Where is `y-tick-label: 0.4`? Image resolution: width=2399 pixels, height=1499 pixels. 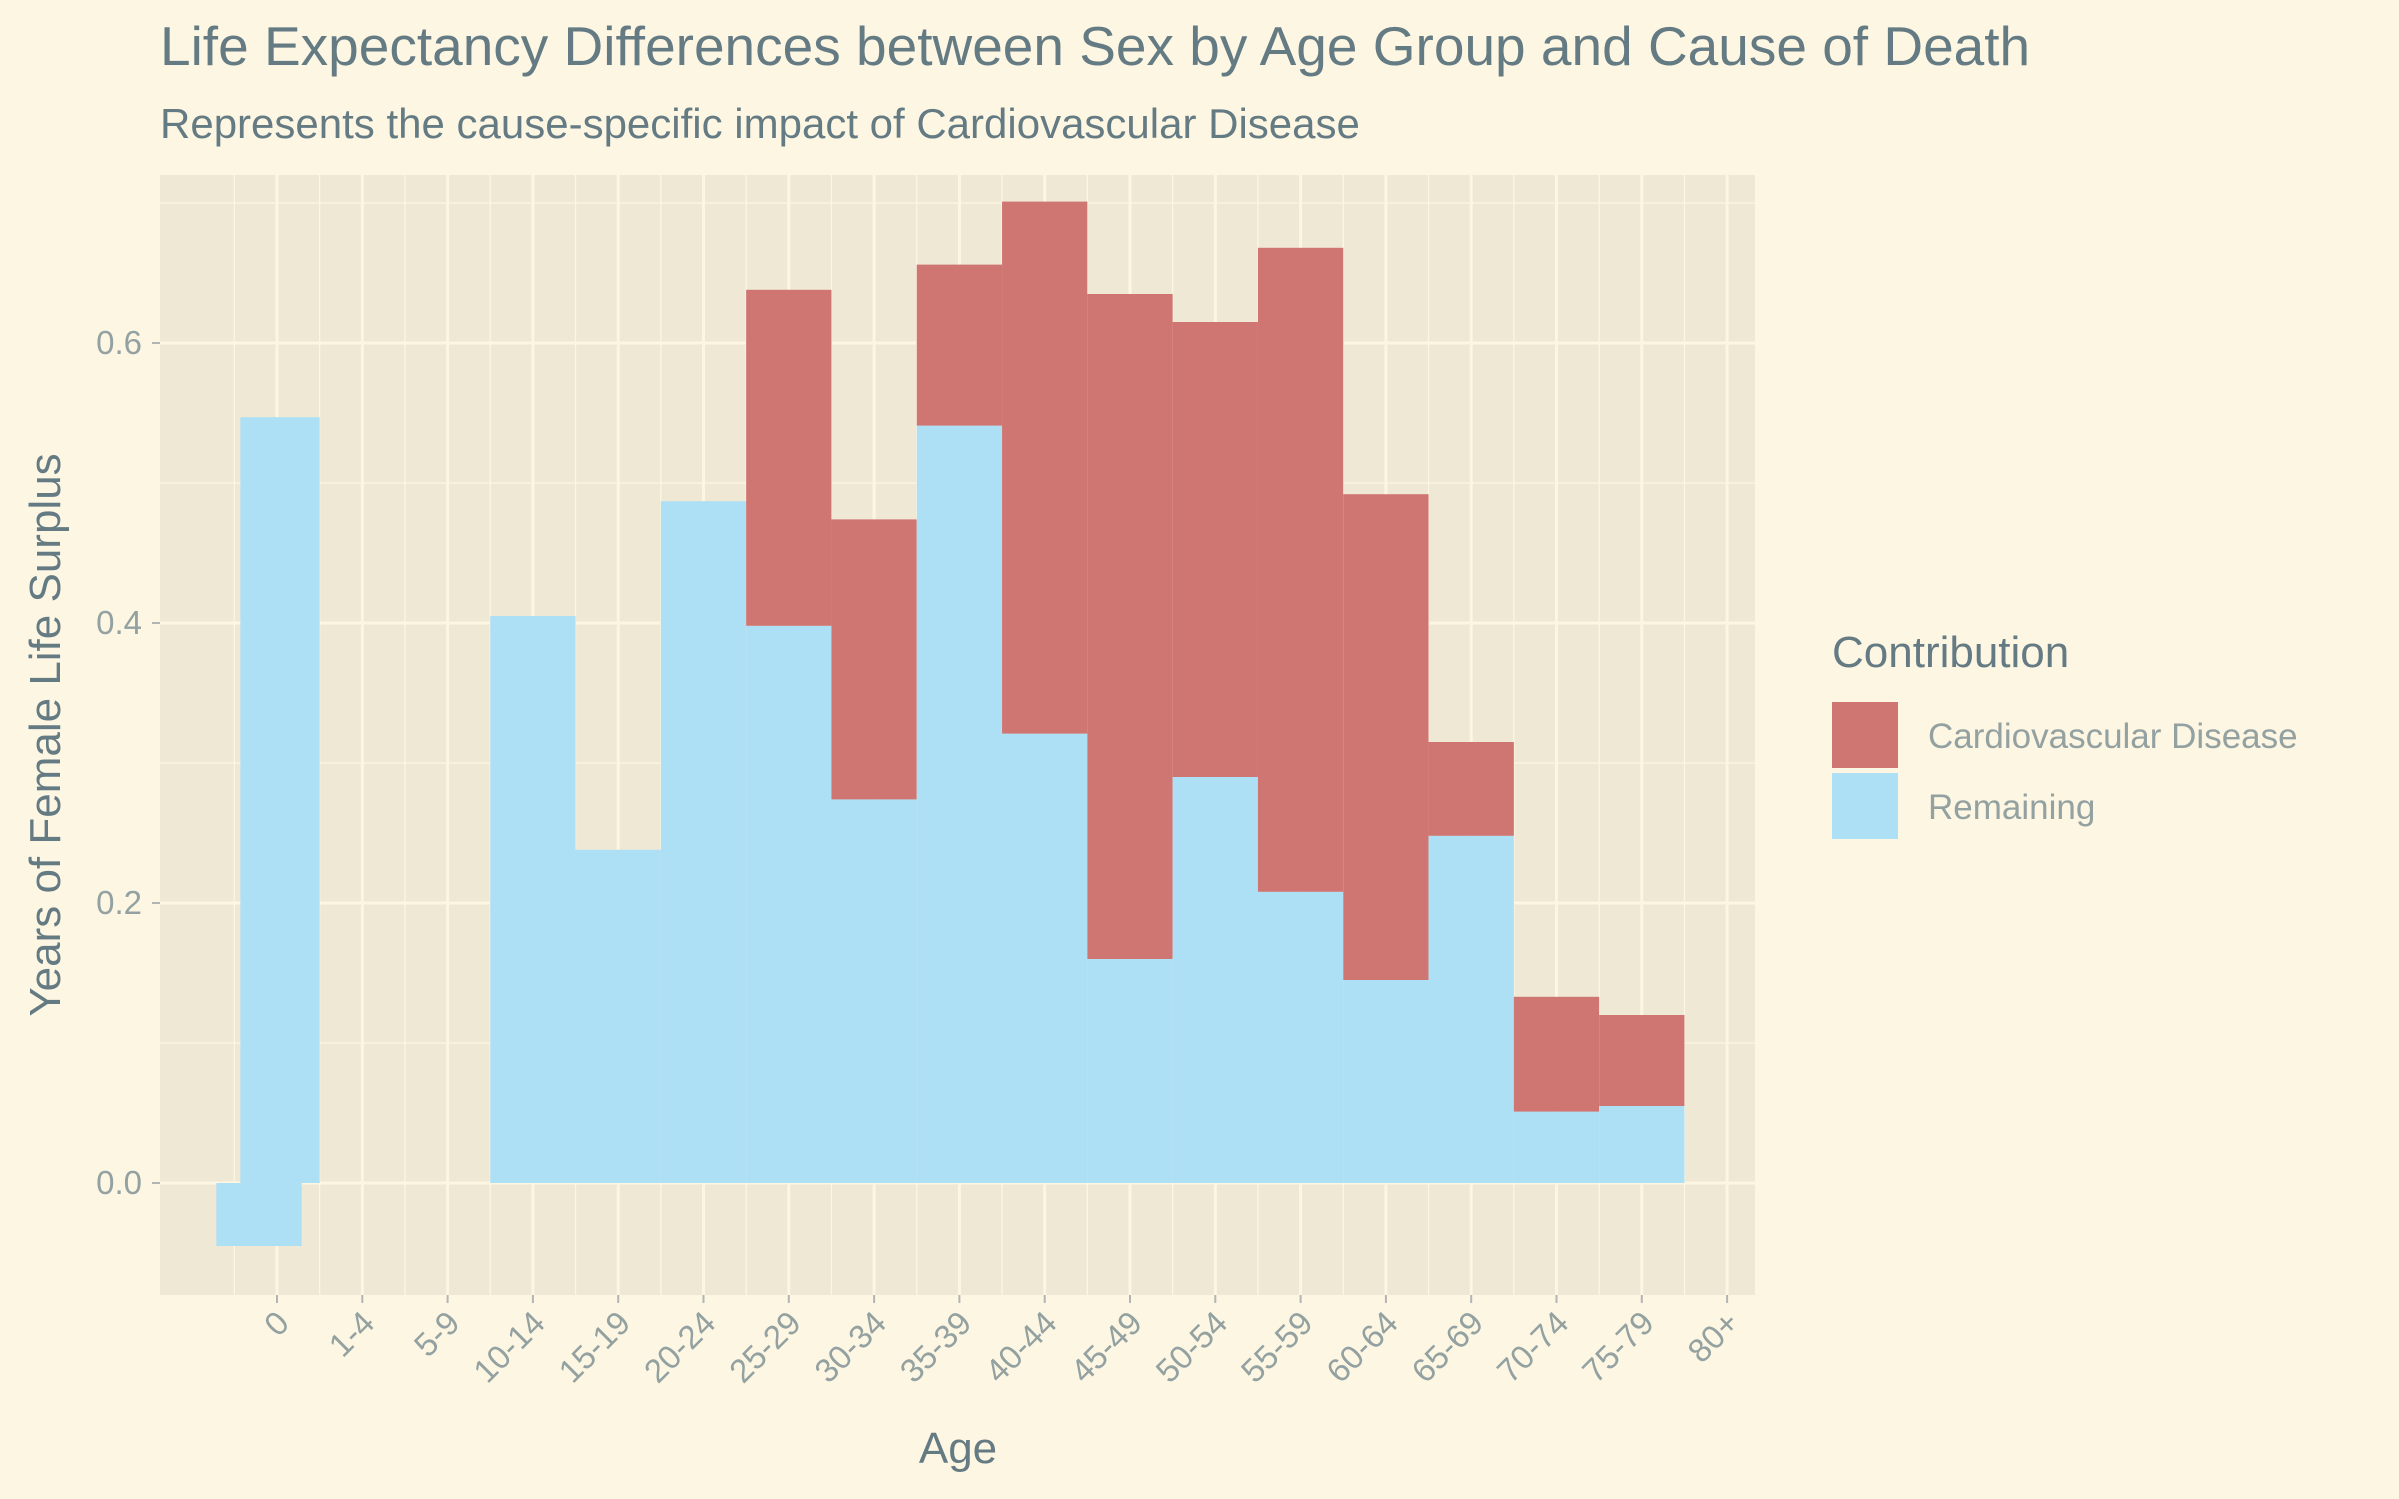 y-tick-label: 0.4 is located at coordinates (119, 622).